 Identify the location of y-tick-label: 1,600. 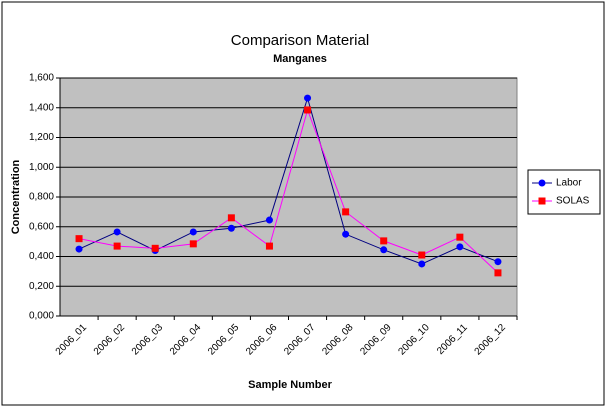
(41, 78).